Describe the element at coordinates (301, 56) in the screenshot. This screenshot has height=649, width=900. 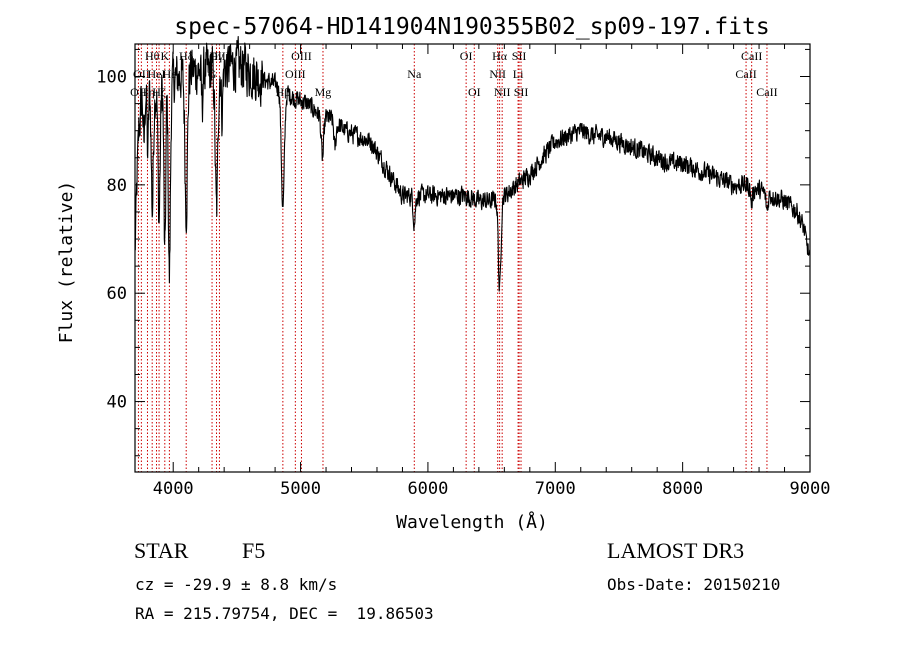
I see `line-label-14: OIII` at that location.